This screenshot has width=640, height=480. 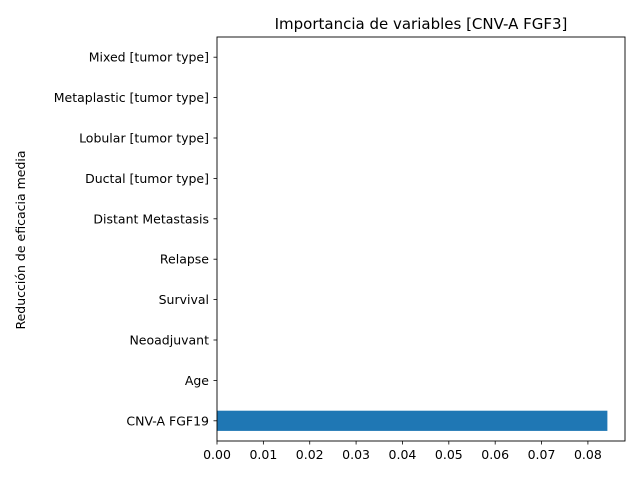 What do you see at coordinates (263, 454) in the screenshot?
I see `x-tick-label: 0.01` at bounding box center [263, 454].